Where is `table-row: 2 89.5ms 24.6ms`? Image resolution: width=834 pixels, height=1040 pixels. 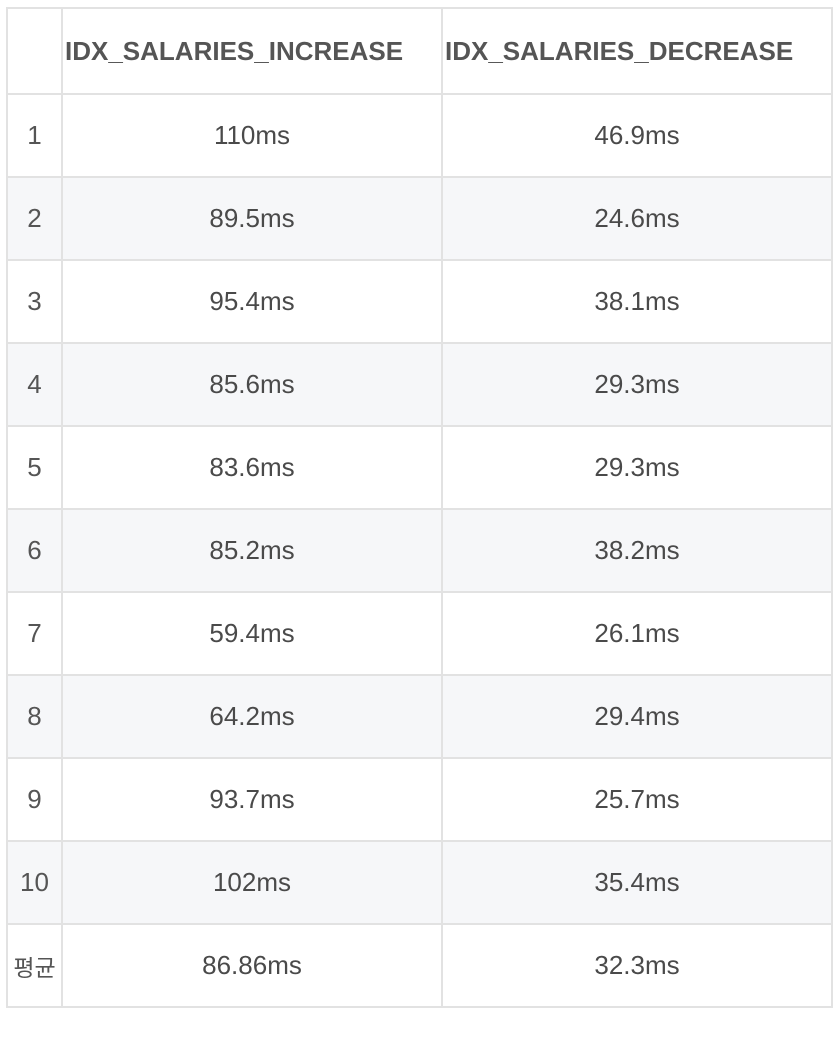 table-row: 2 89.5ms 24.6ms is located at coordinates (419, 218).